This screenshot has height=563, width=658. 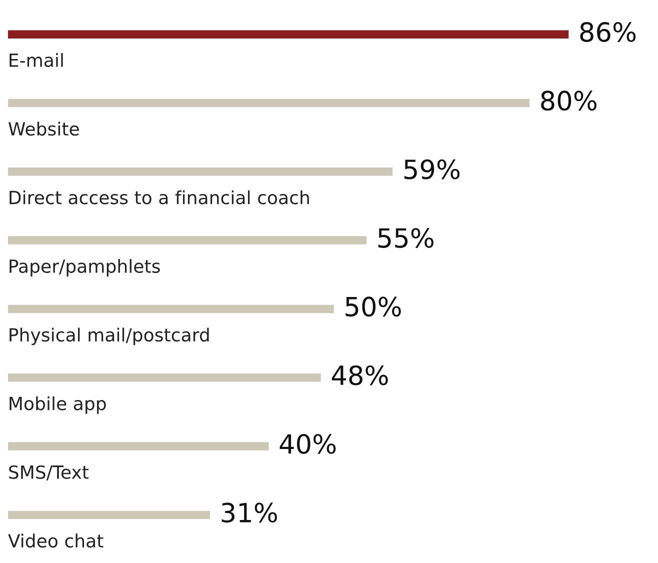 I want to click on data-label: 40%, so click(x=308, y=444).